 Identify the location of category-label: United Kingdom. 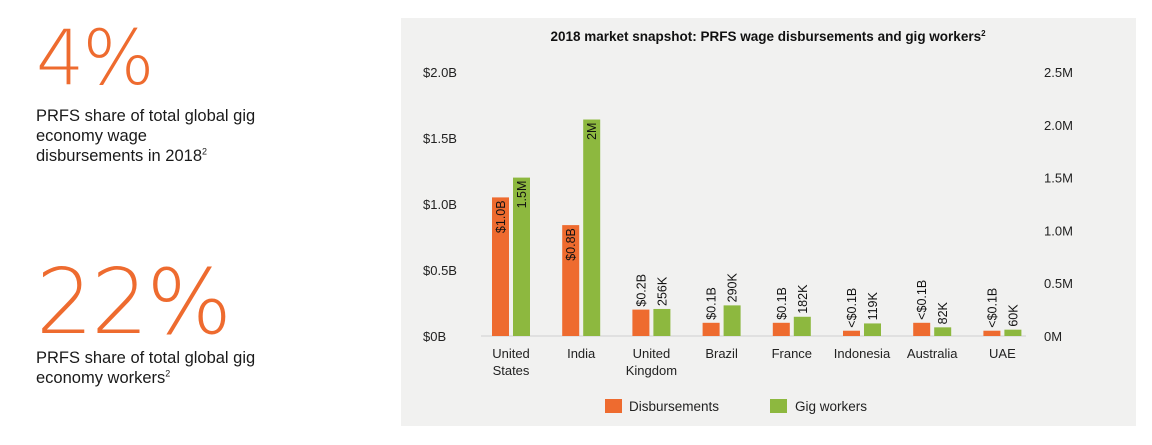
(651, 362).